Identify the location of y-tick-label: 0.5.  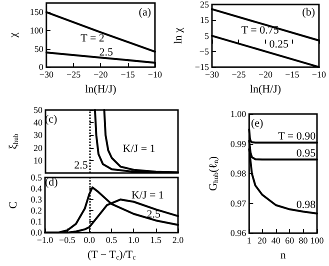
(36, 177).